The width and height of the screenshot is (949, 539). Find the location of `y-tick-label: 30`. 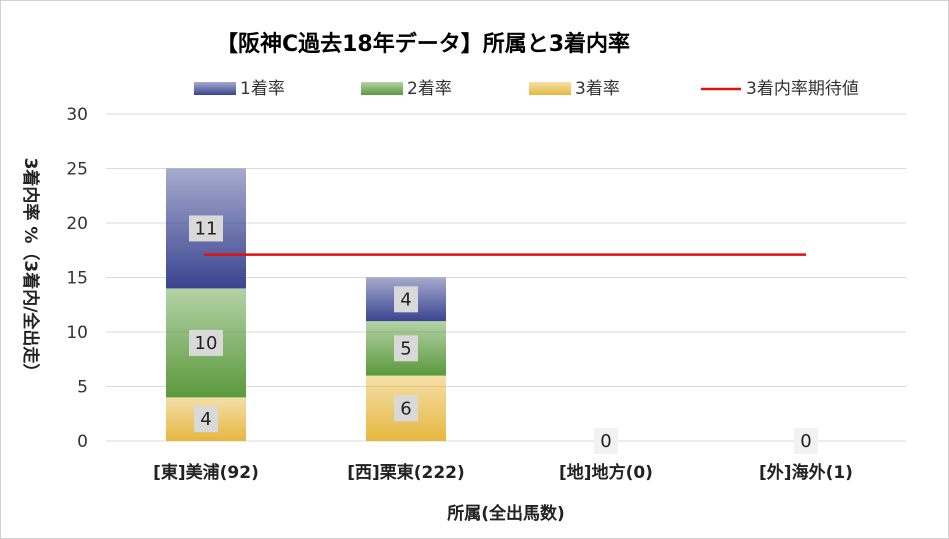

y-tick-label: 30 is located at coordinates (77, 115).